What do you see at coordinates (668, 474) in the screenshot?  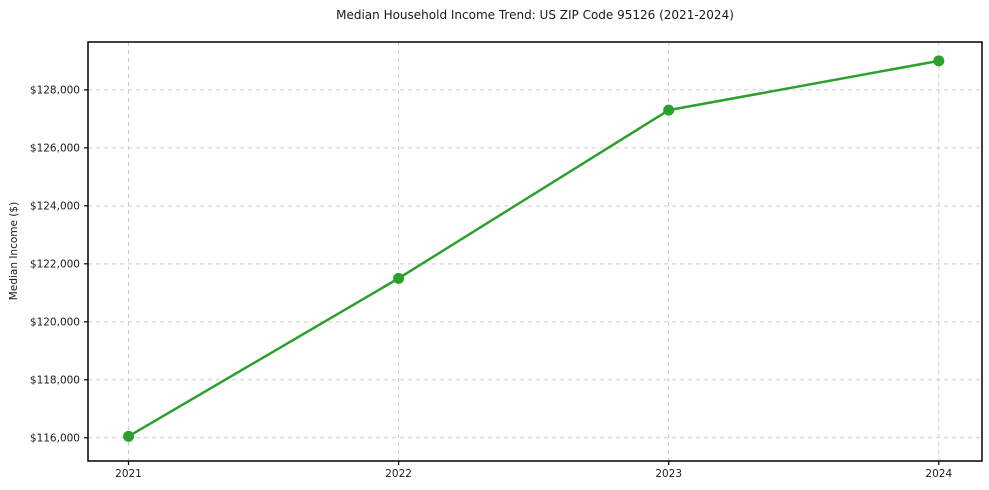 I see `x-tick-label: 2023` at bounding box center [668, 474].